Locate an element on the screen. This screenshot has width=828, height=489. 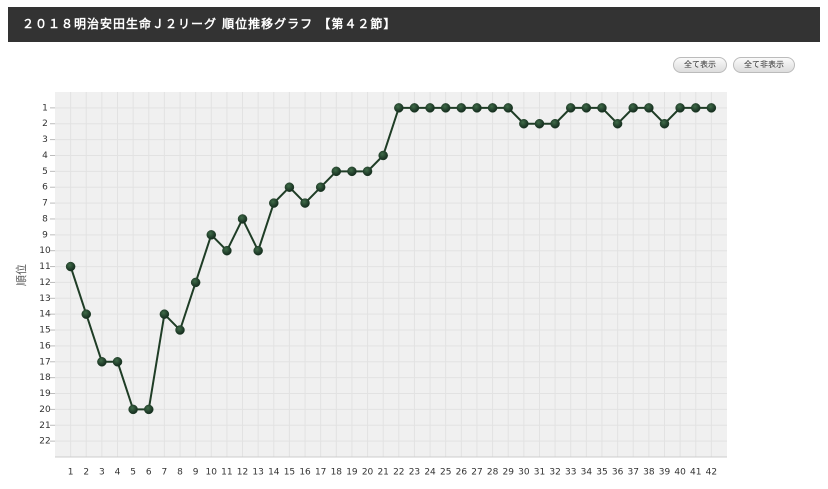
y-tick-label: 20 is located at coordinates (45, 410).